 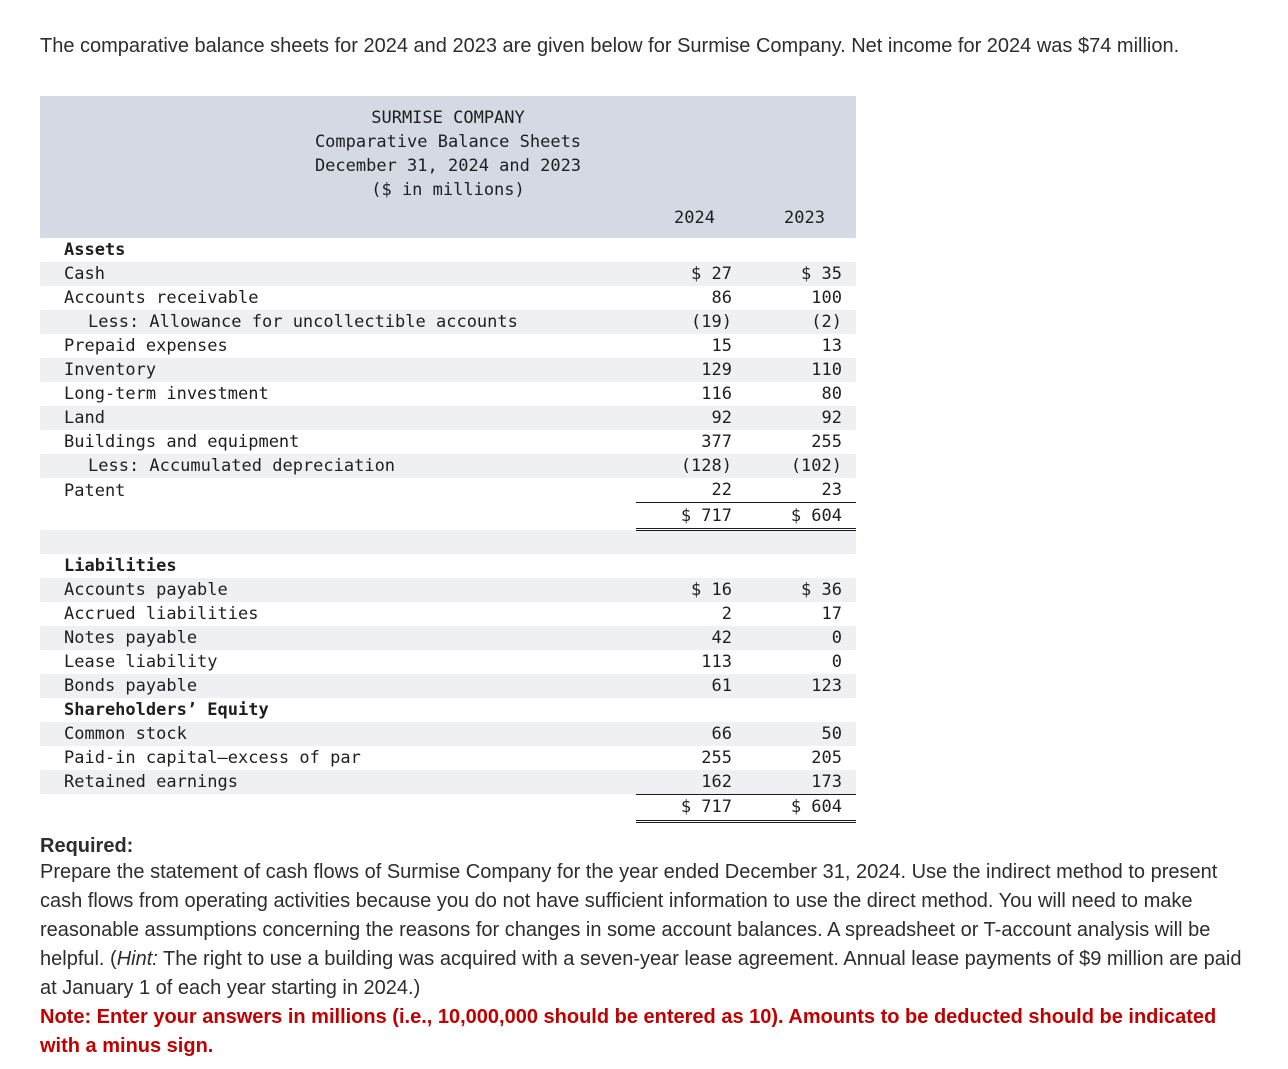 I want to click on value-2024: 113, so click(x=716, y=661).